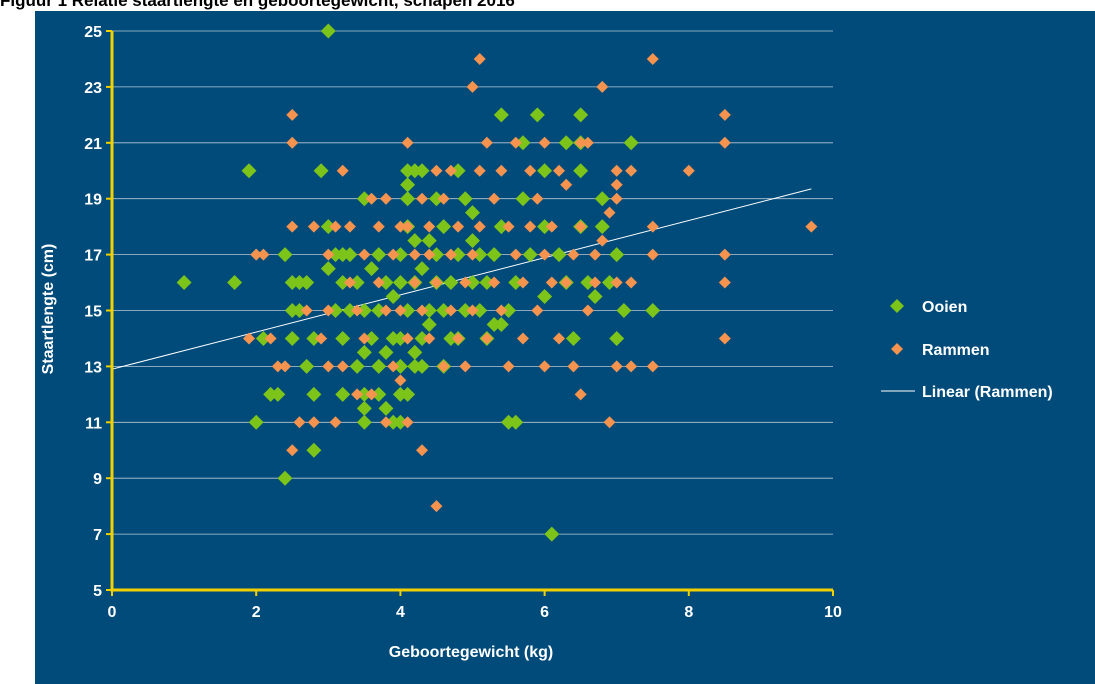 The width and height of the screenshot is (1095, 684). Describe the element at coordinates (93, 312) in the screenshot. I see `y-tick-label-15: 15` at that location.